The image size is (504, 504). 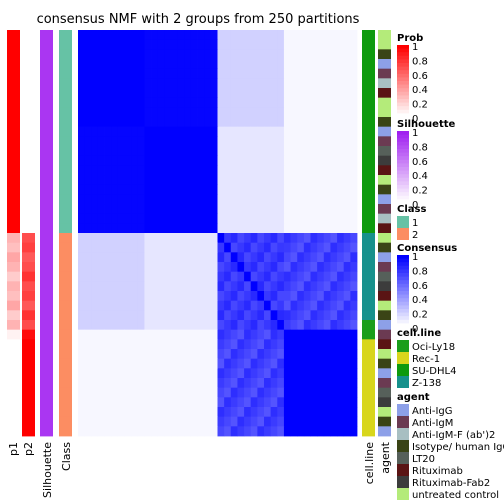 What do you see at coordinates (403, 494) in the screenshot?
I see `legend-swatch` at bounding box center [403, 494].